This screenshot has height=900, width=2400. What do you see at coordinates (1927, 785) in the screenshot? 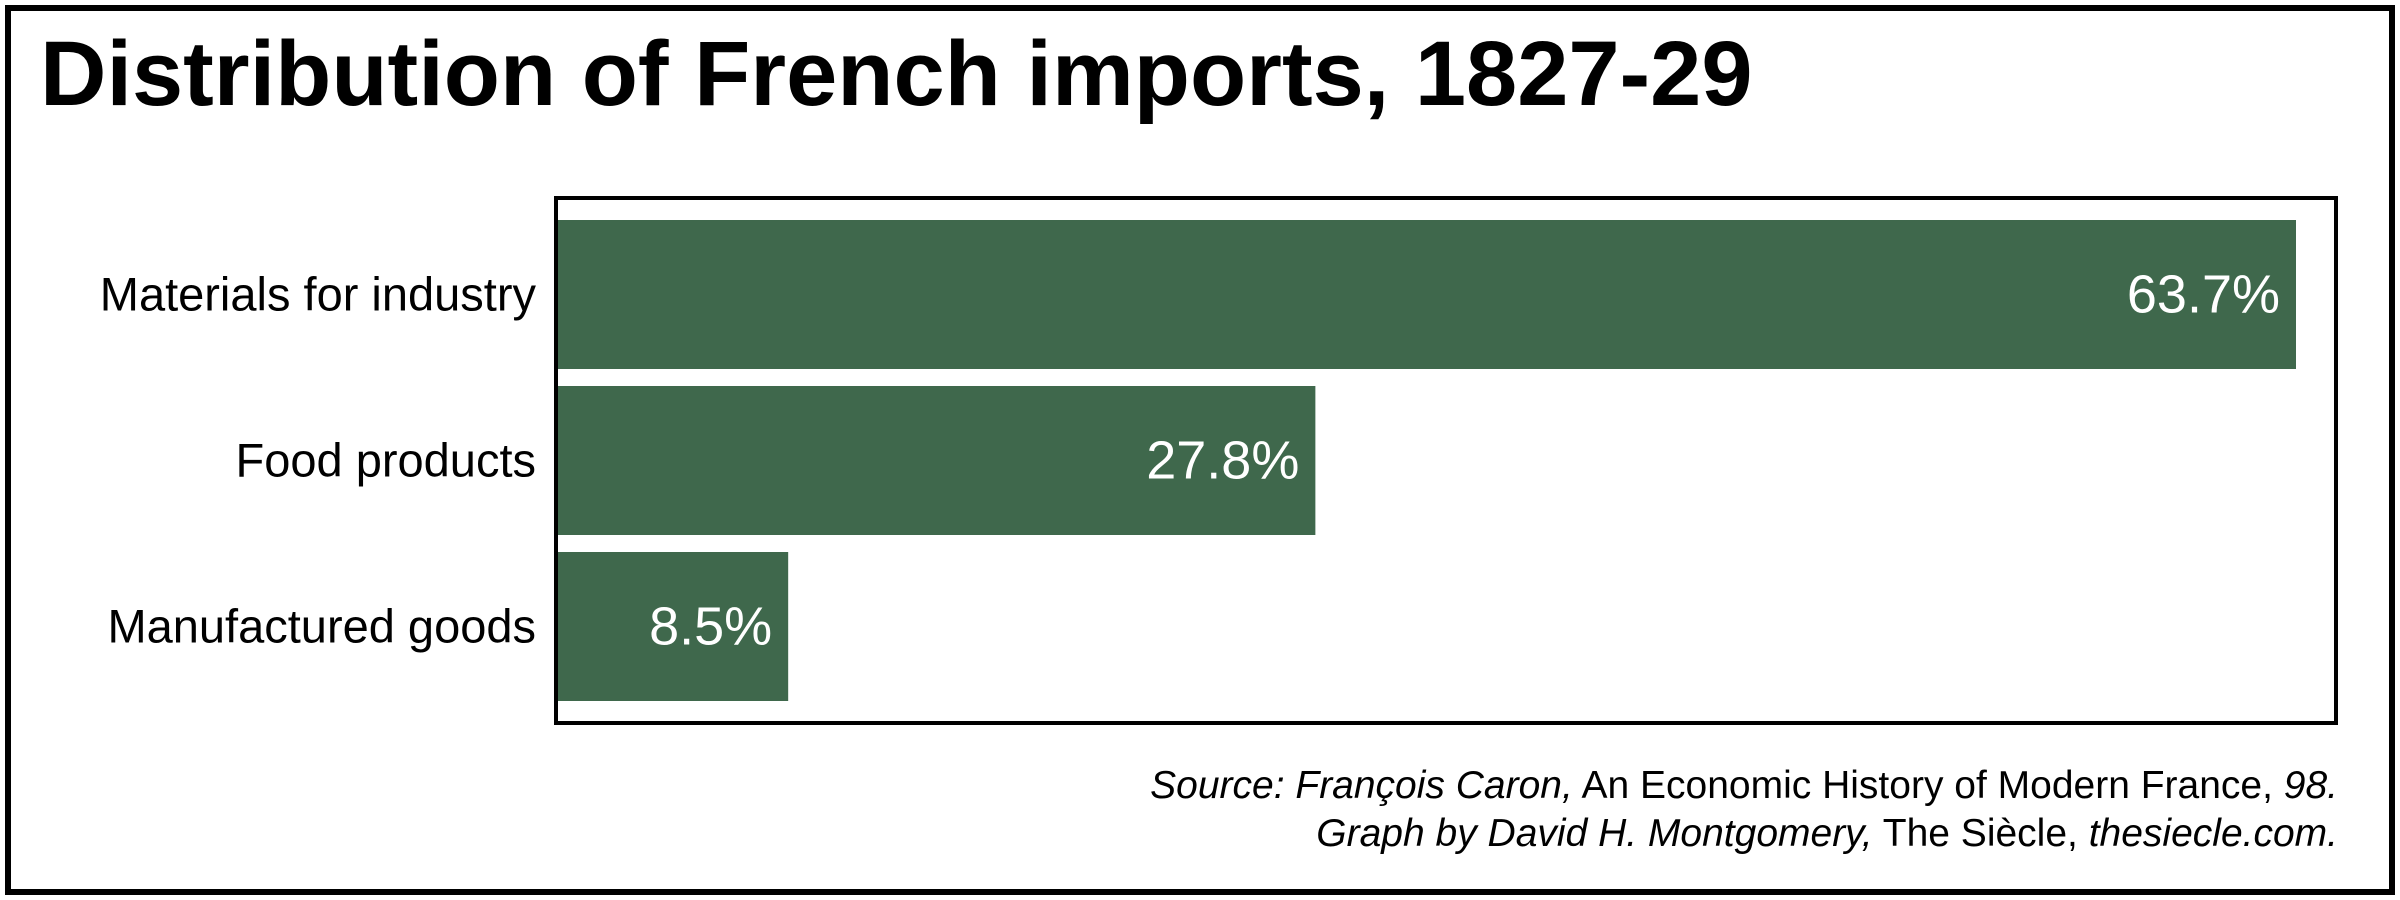
I see `source-book-title: An Economic History of Modern France,` at bounding box center [1927, 785].